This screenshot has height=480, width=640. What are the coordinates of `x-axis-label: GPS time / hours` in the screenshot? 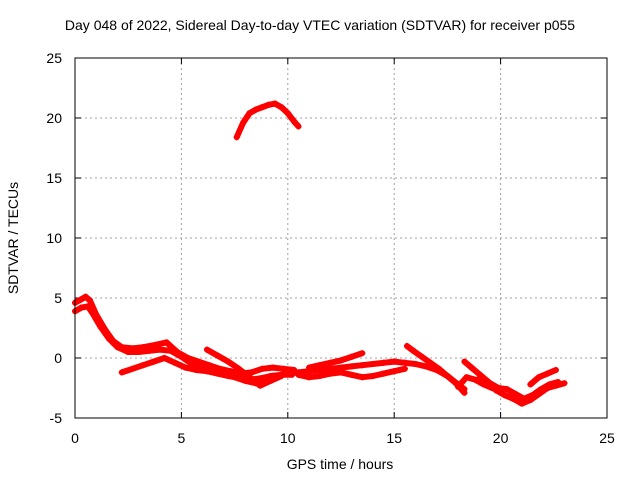 It's located at (340, 464).